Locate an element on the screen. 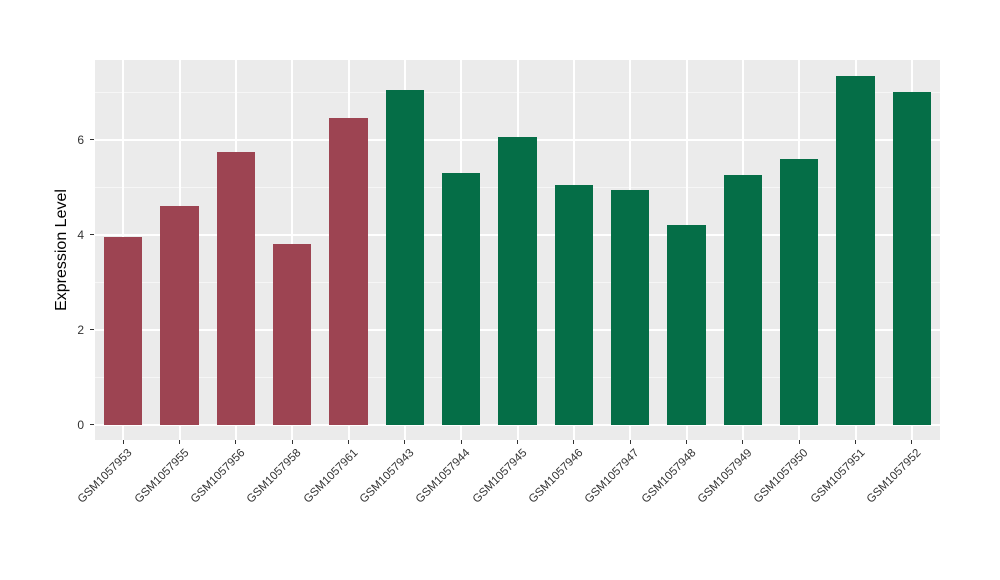 The height and width of the screenshot is (580, 1000). y-tick-label: 0 is located at coordinates (80, 424).